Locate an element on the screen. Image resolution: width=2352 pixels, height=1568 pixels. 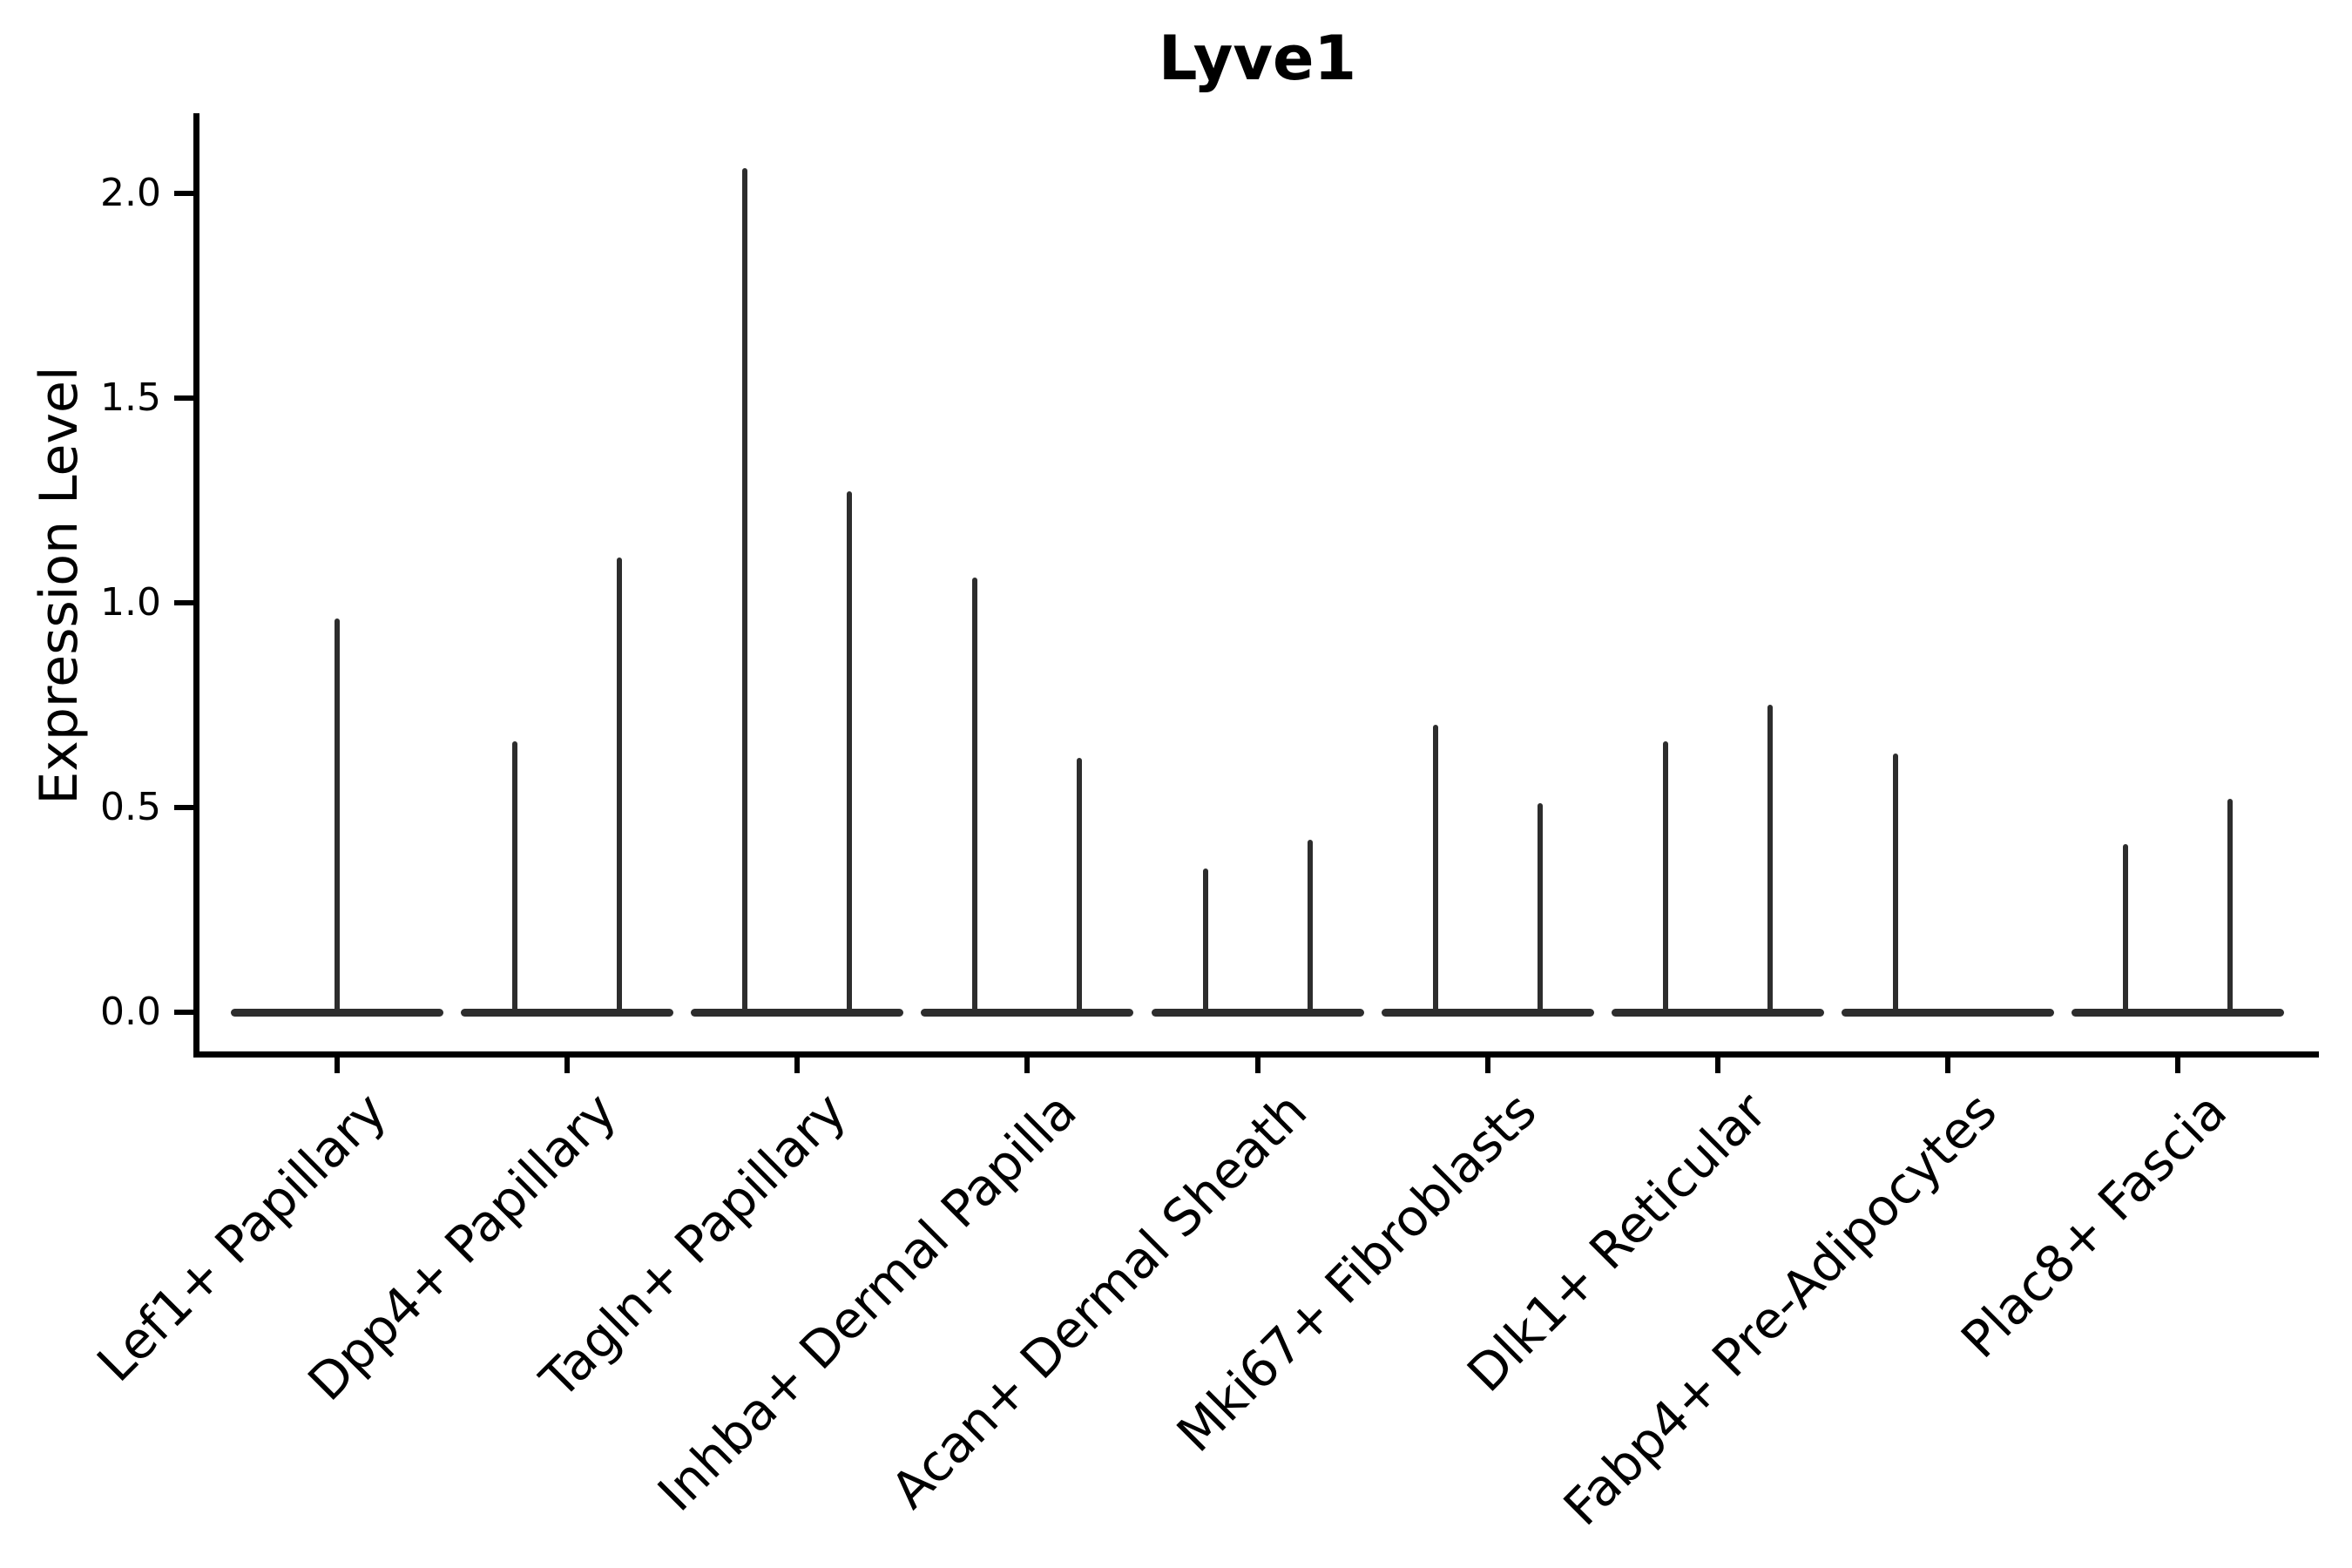
chart-title: Lyve1 is located at coordinates (1257, 58).